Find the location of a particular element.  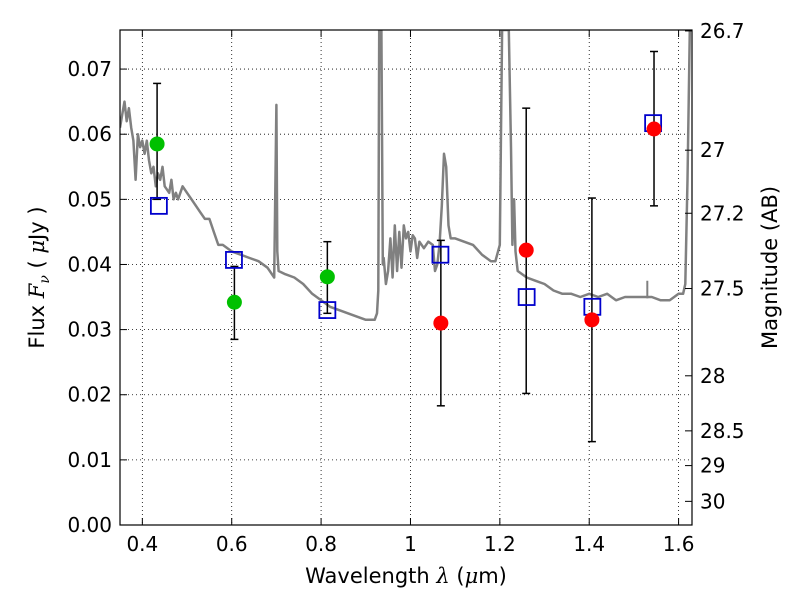

y-tick-label: 0.07 is located at coordinates (89, 69).